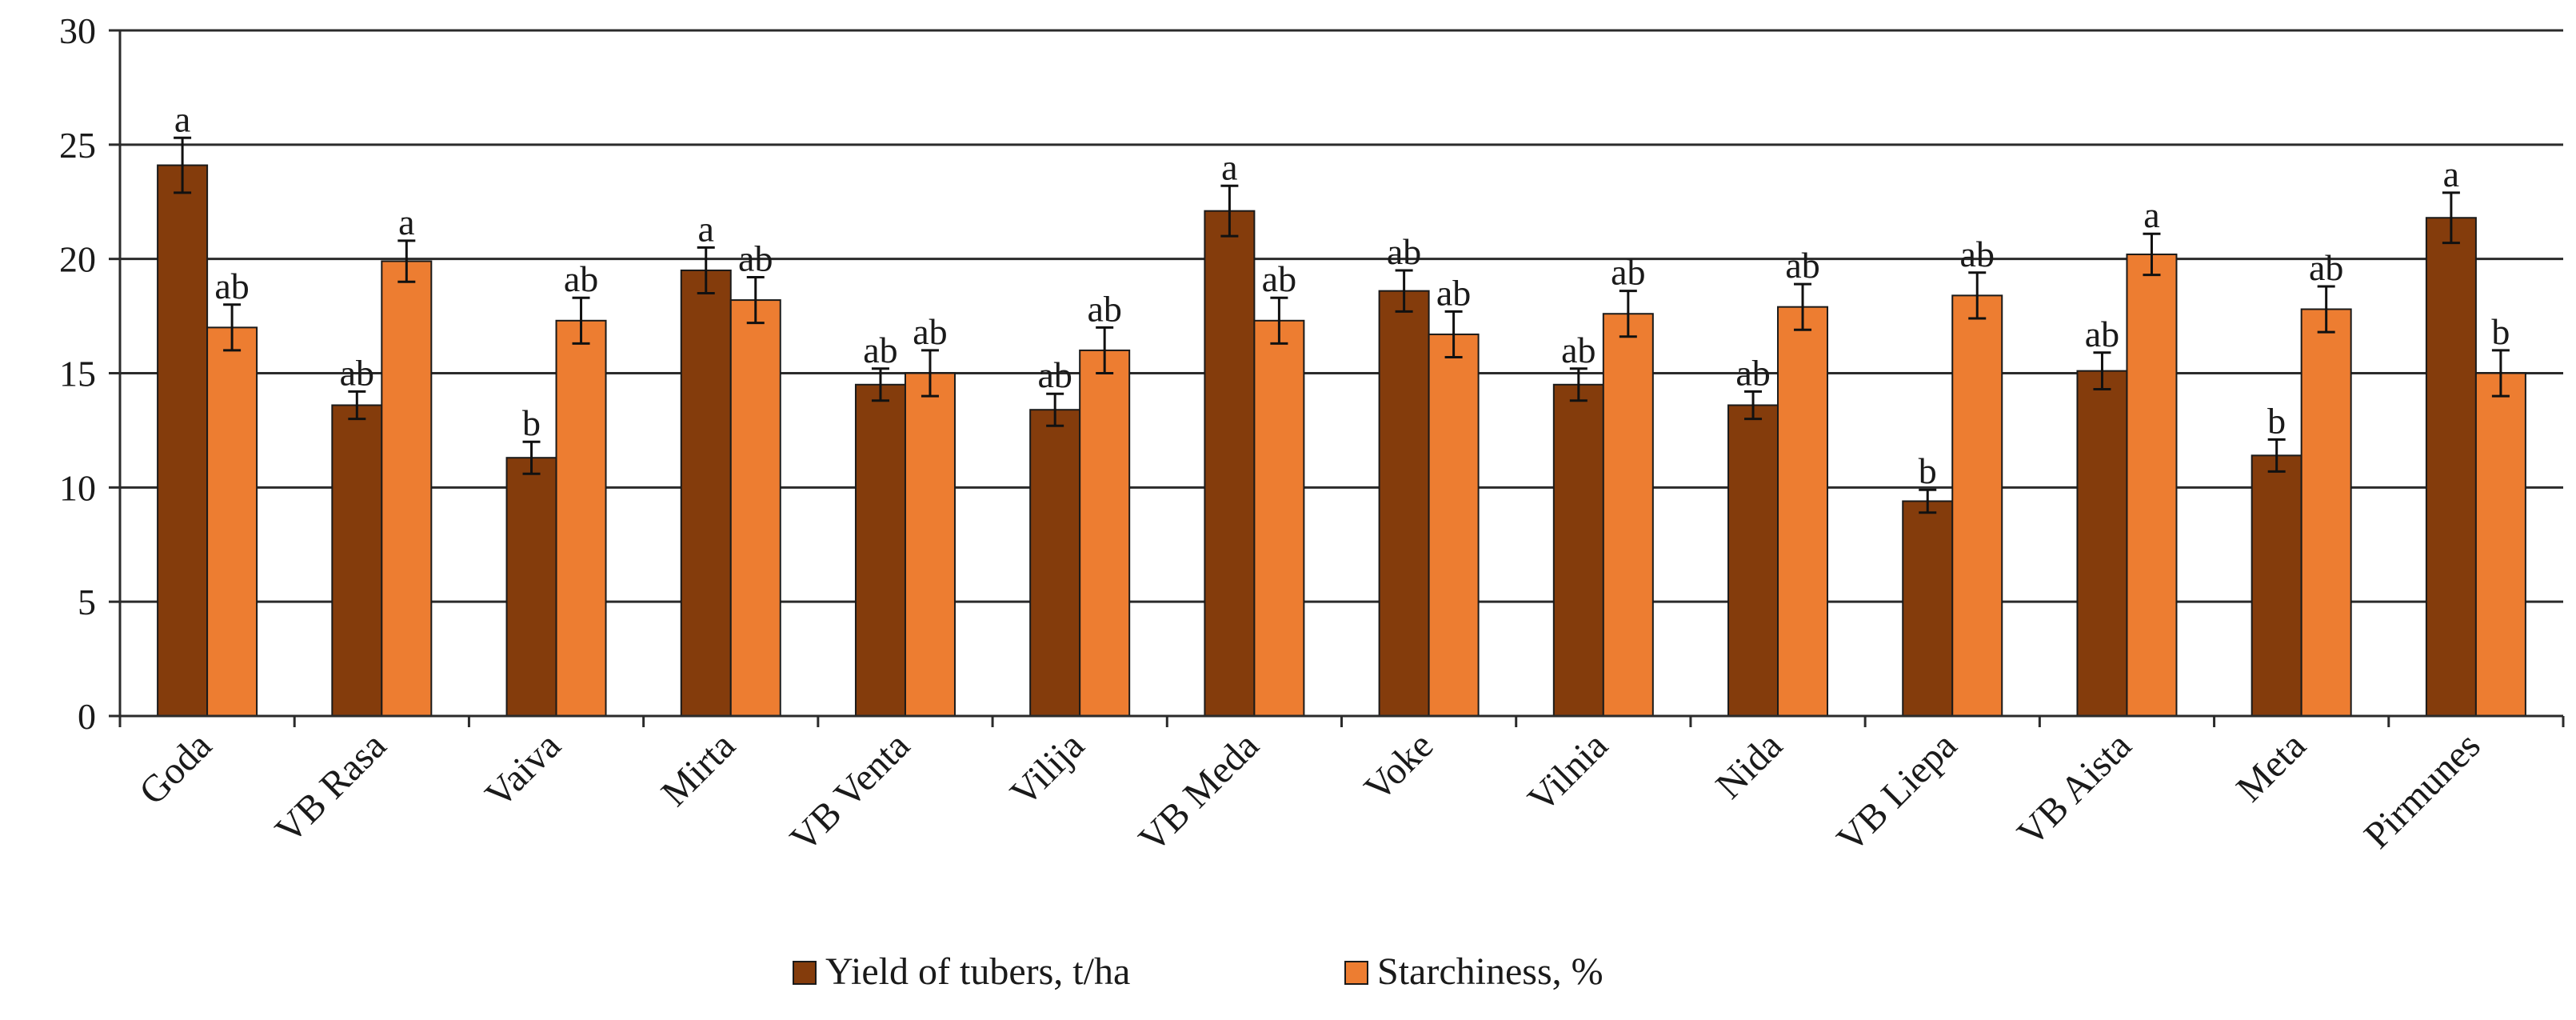  Describe the element at coordinates (2271, 767) in the screenshot. I see `x-category-label: Meta` at that location.